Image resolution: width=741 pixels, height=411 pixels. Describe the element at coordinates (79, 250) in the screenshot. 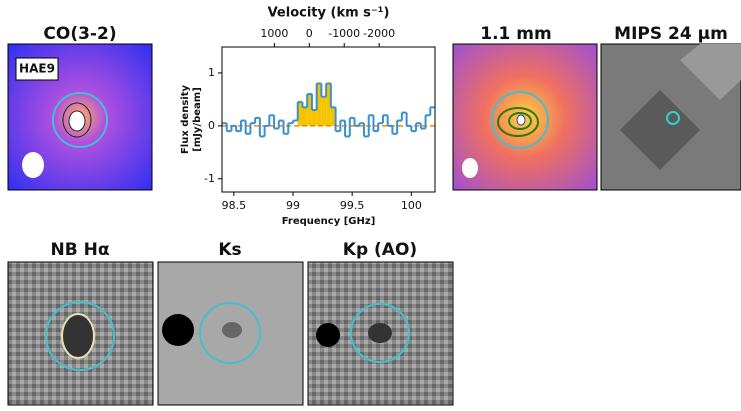

I see `panel-title: NB Hα` at that location.